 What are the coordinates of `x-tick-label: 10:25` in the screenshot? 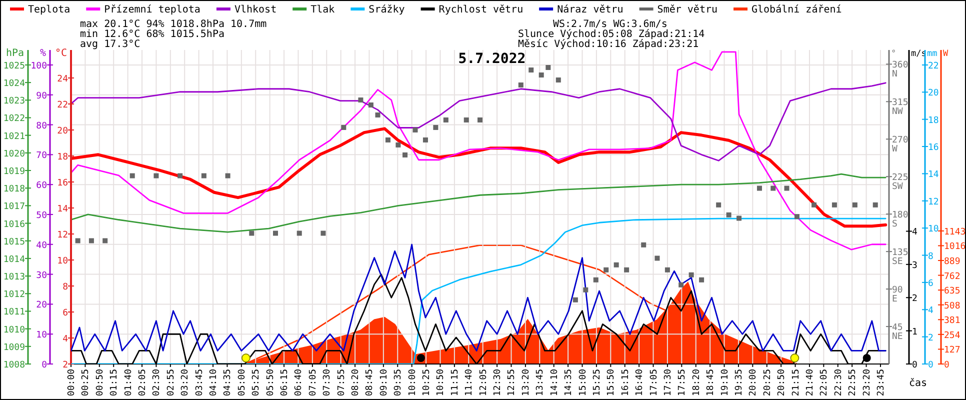 It's located at (427, 382).